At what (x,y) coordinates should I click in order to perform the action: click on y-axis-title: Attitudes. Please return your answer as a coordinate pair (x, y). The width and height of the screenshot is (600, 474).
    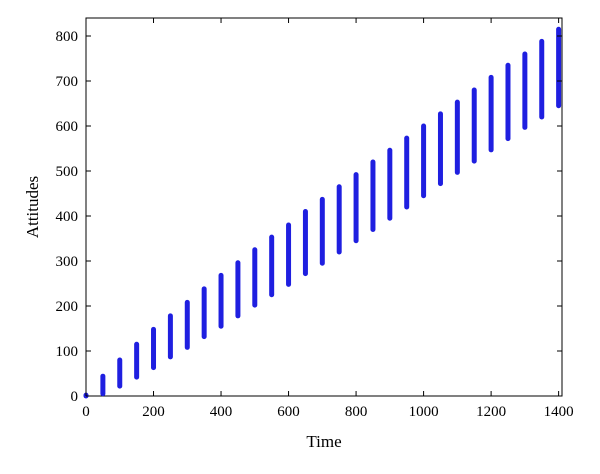
    Looking at the image, I should click on (32, 207).